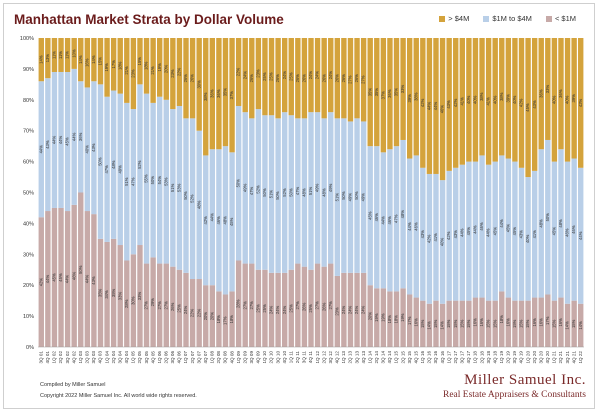 This screenshot has width=600, height=414. What do you see at coordinates (554, 357) in the screenshot?
I see `x-tick-label: 1Q 21` at bounding box center [554, 357].